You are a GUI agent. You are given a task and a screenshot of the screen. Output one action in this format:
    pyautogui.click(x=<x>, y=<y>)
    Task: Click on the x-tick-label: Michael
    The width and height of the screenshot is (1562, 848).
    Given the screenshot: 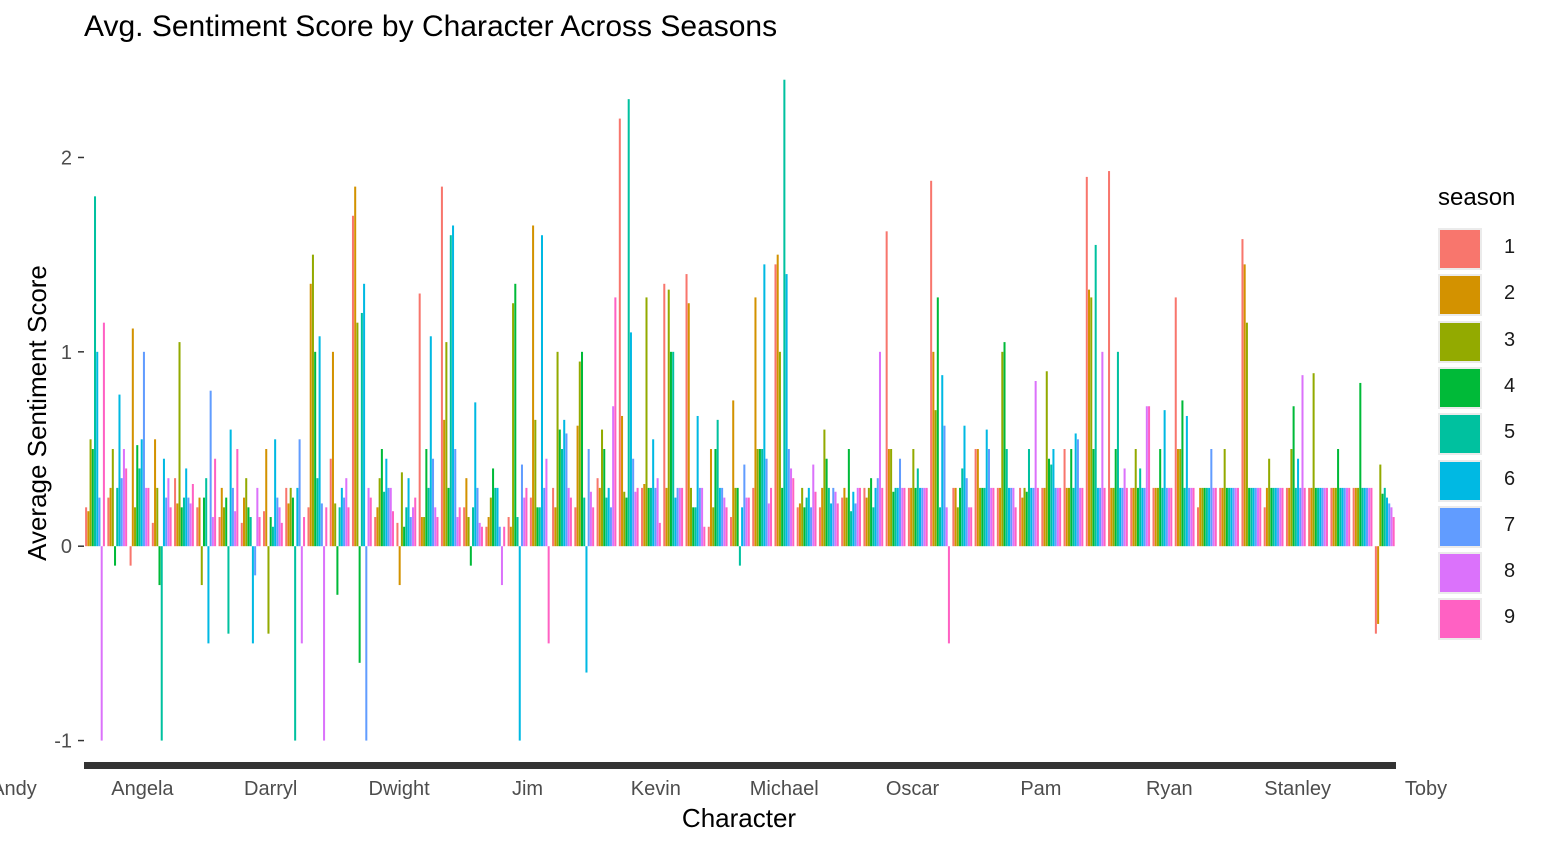 What is the action you would take?
    pyautogui.click(x=784, y=789)
    